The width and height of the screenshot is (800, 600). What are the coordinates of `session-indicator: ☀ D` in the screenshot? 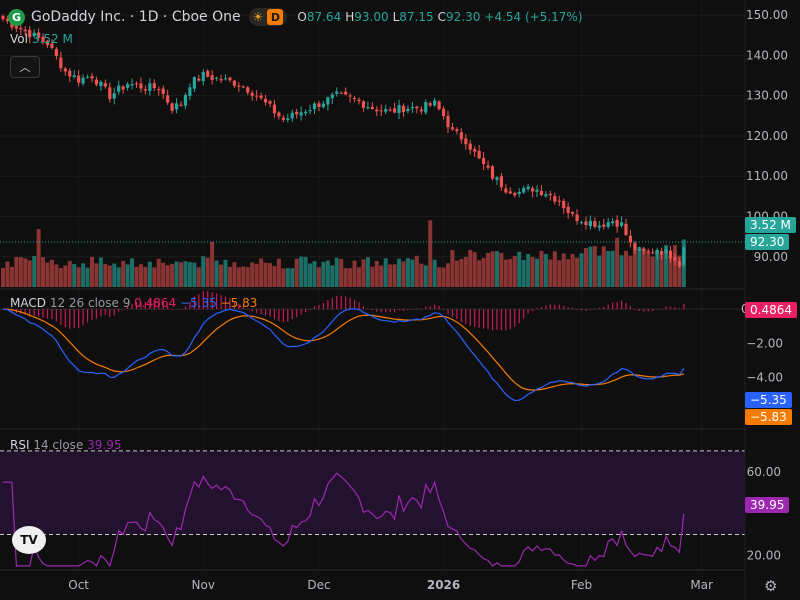 It's located at (268, 17).